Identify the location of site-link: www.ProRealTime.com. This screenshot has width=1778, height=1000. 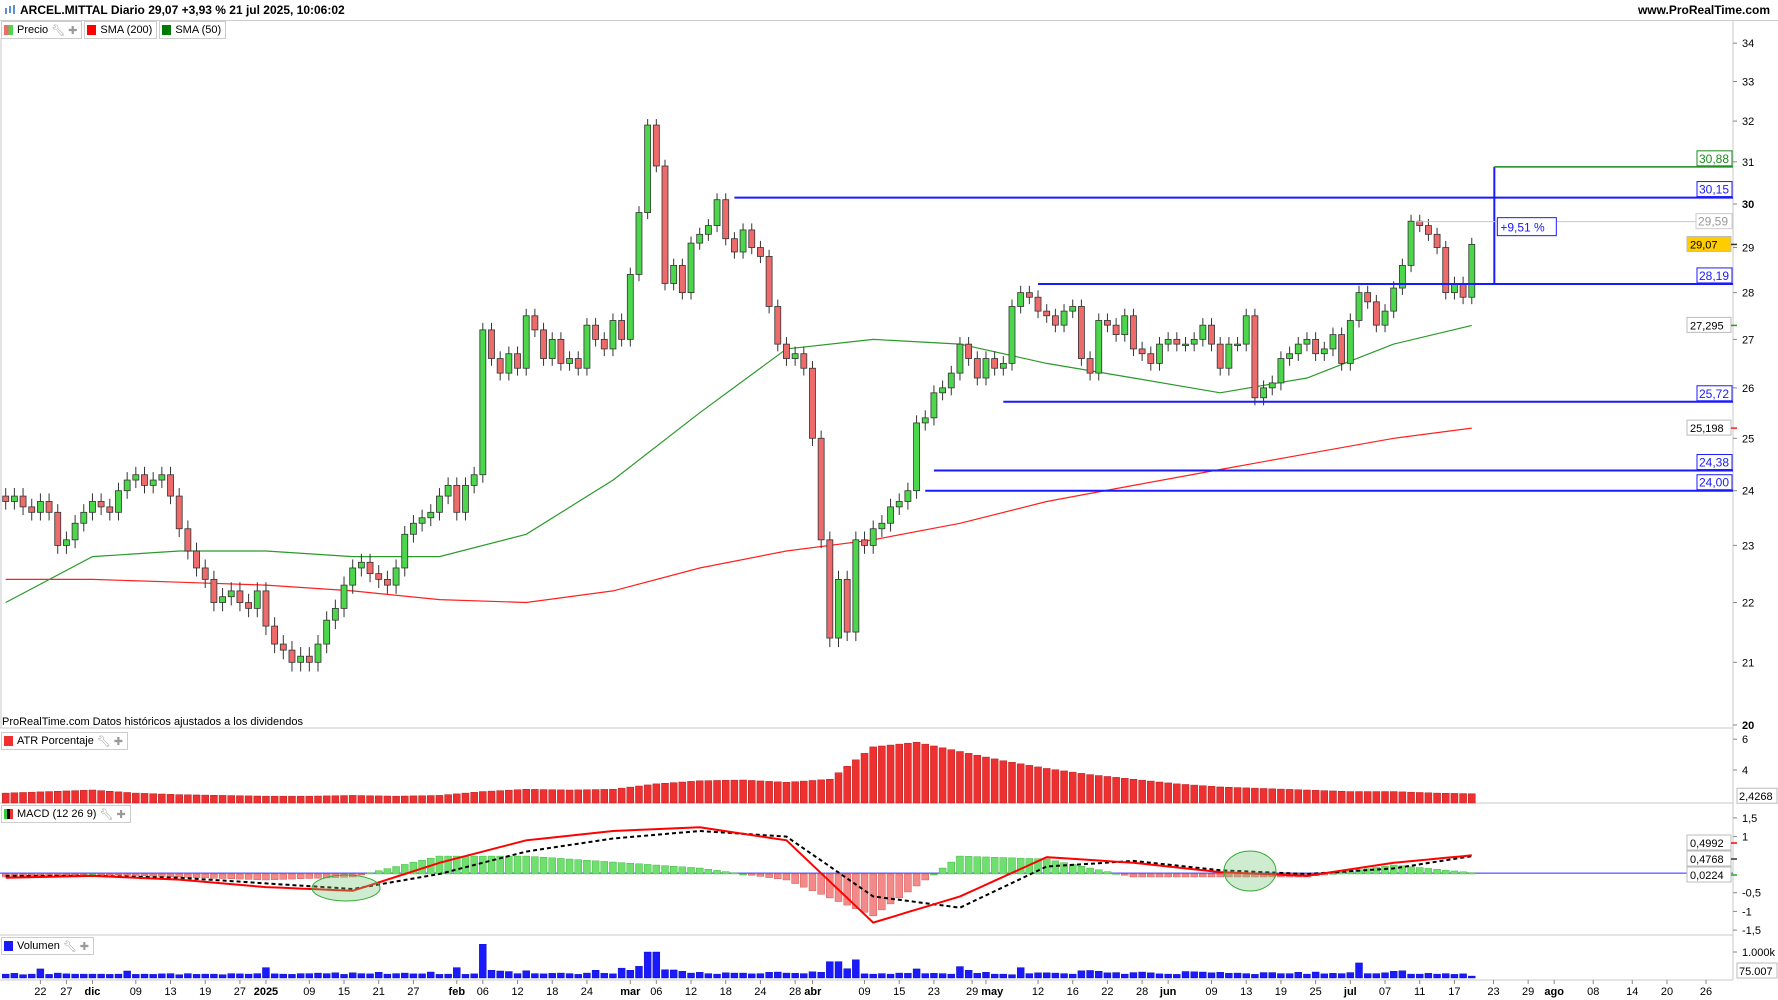
(1703, 10).